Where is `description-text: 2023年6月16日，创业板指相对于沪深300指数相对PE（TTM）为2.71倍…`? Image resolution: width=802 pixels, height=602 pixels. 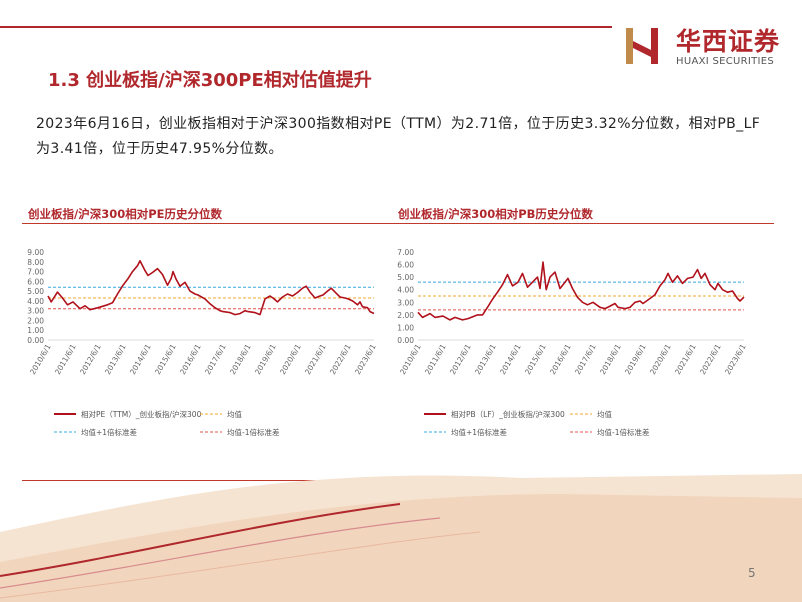 description-text: 2023年6月16日，创业板指相对于沪深300指数相对PE（TTM）为2.71倍… is located at coordinates (398, 136).